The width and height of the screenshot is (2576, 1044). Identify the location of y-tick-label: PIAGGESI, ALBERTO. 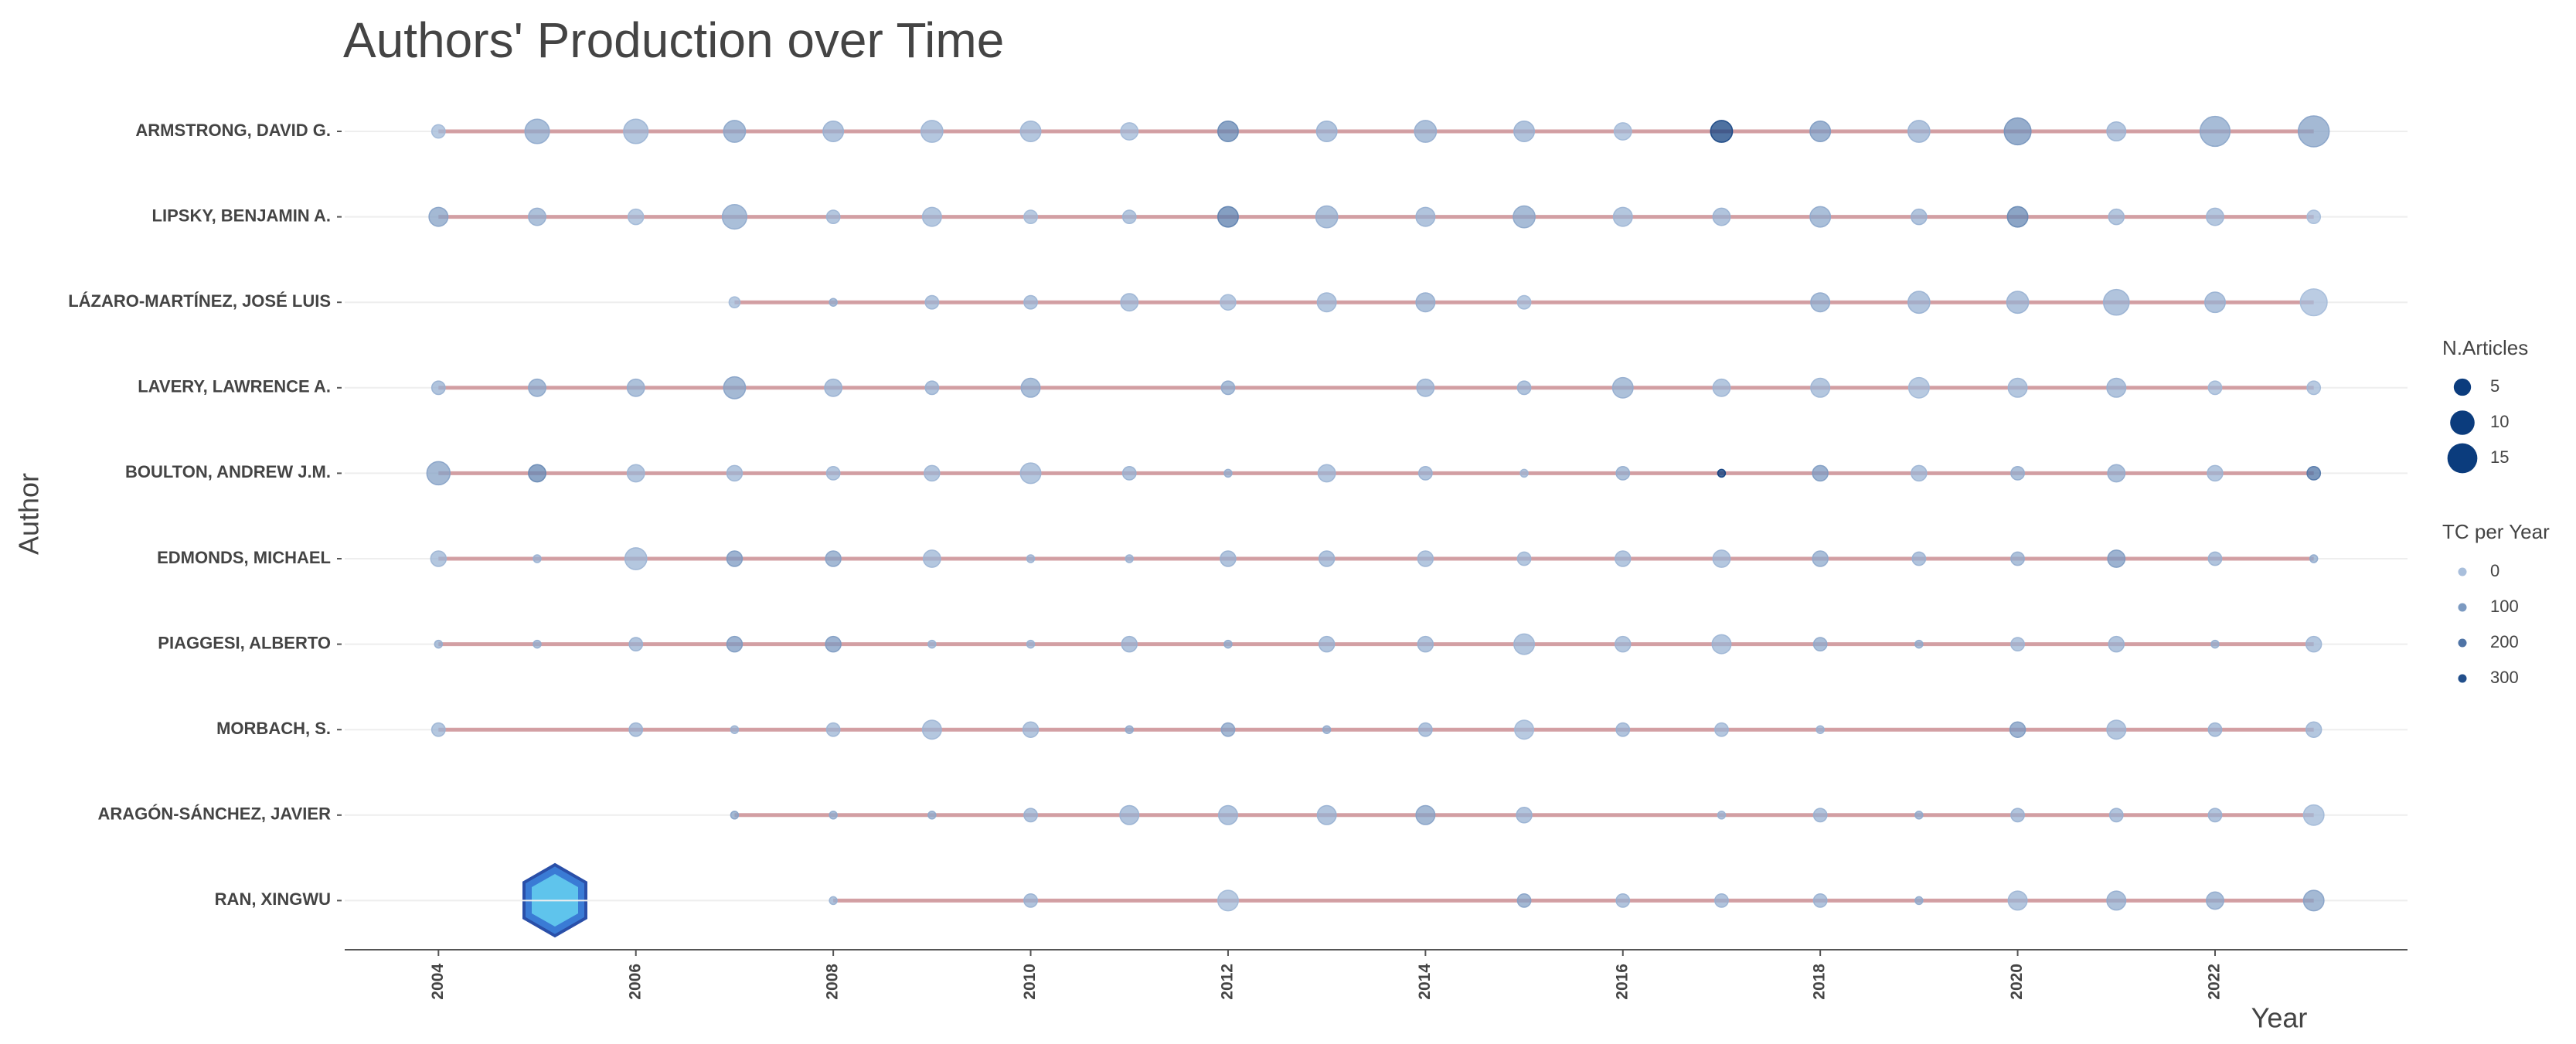
(244, 642).